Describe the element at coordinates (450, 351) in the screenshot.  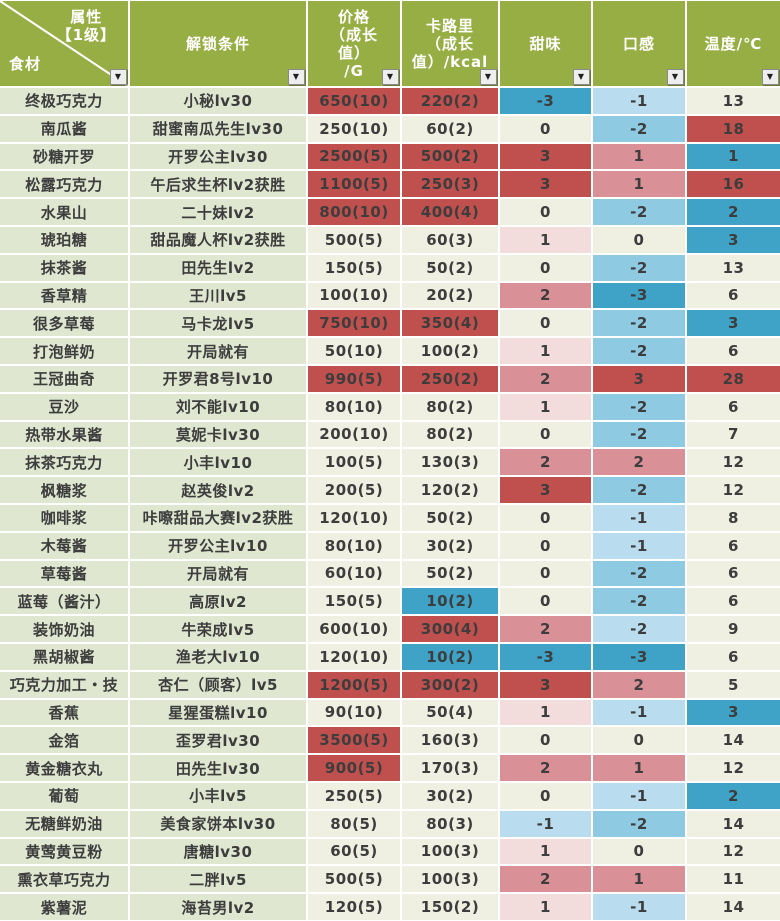
I see `calorie-cell: 100(2)` at that location.